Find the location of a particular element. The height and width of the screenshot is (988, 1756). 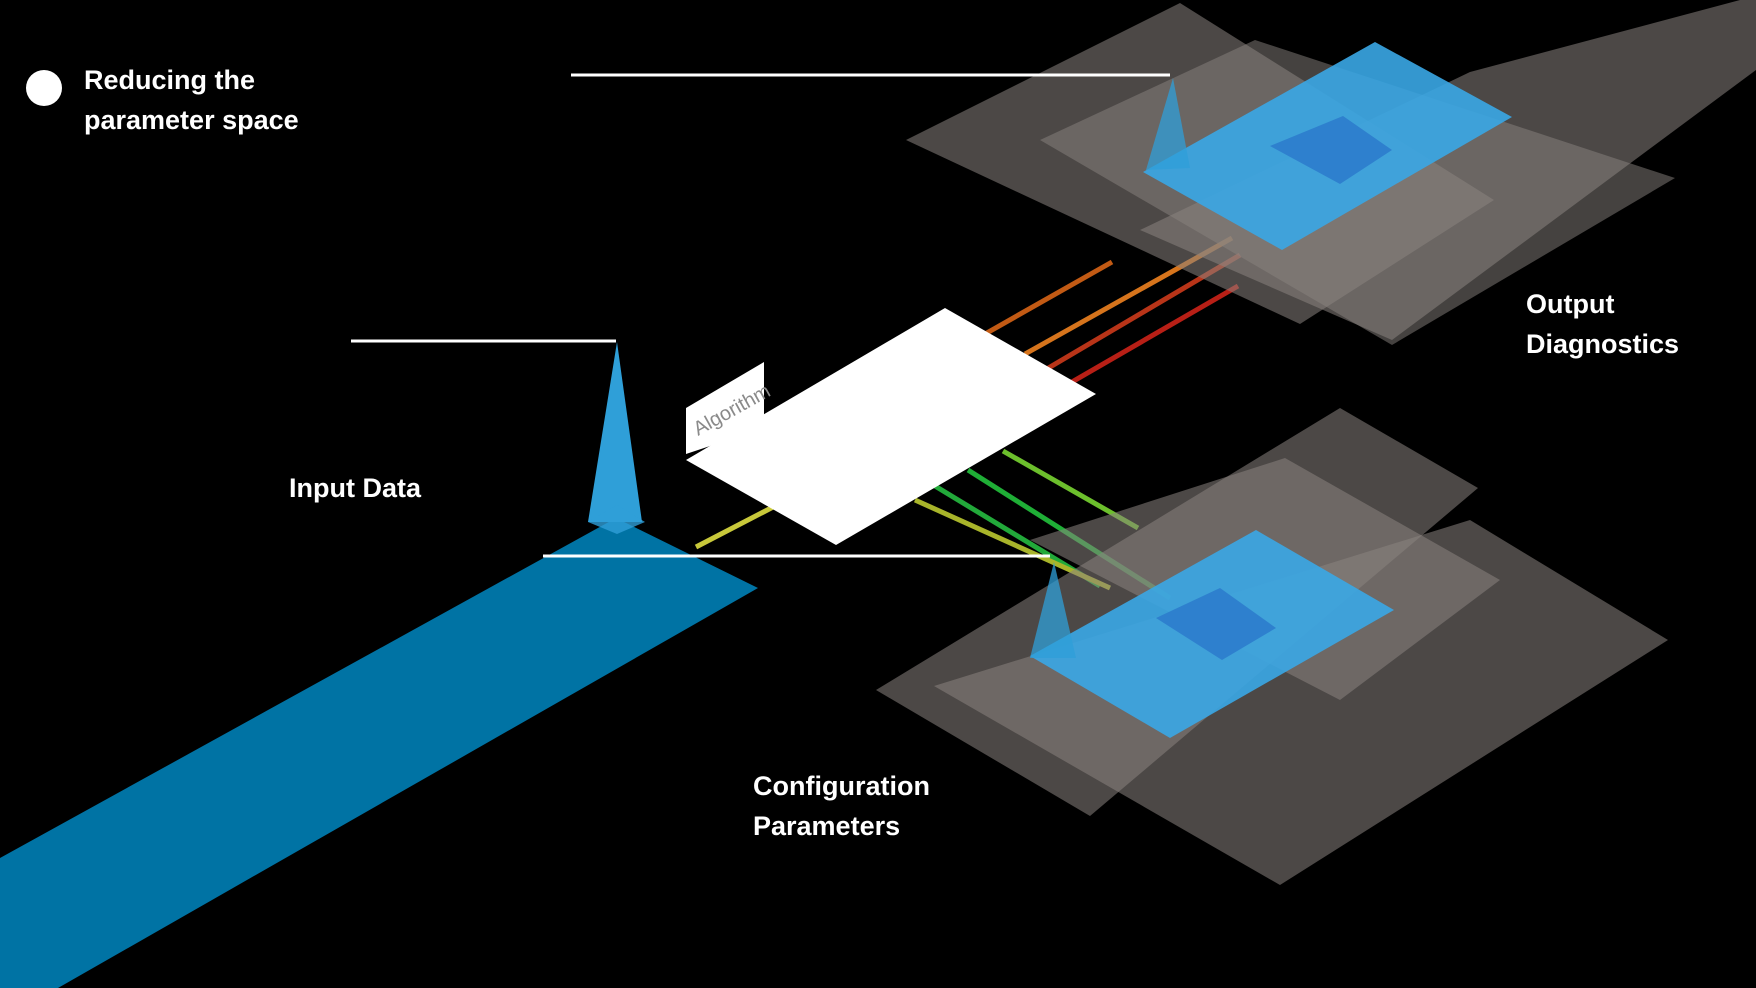

slide-title: Reducing the parameter space is located at coordinates (191, 100).